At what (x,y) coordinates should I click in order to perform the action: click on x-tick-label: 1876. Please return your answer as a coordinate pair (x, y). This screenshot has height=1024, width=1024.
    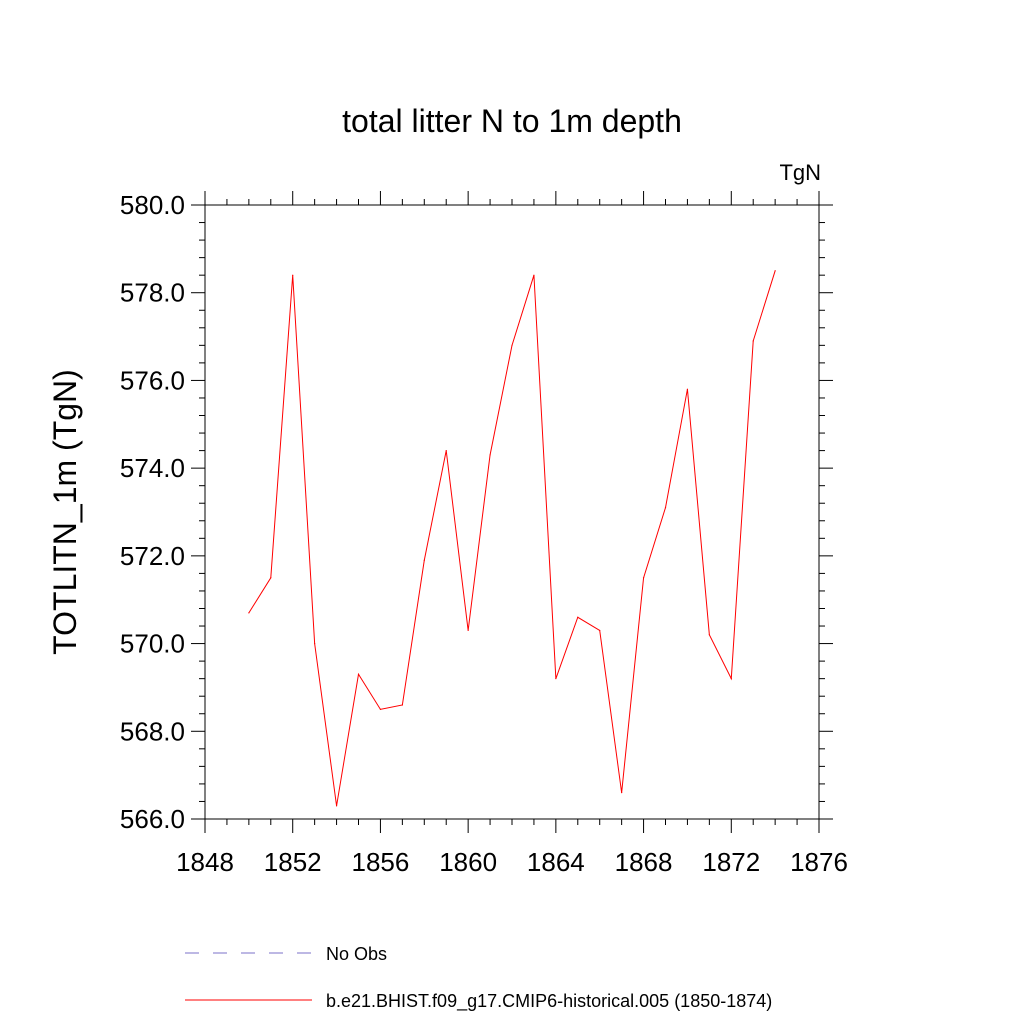
    Looking at the image, I should click on (819, 862).